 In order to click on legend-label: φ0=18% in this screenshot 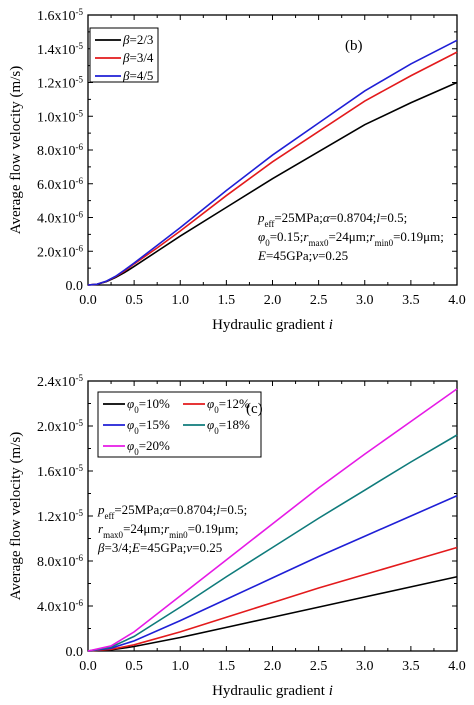, I will do `click(228, 426)`.